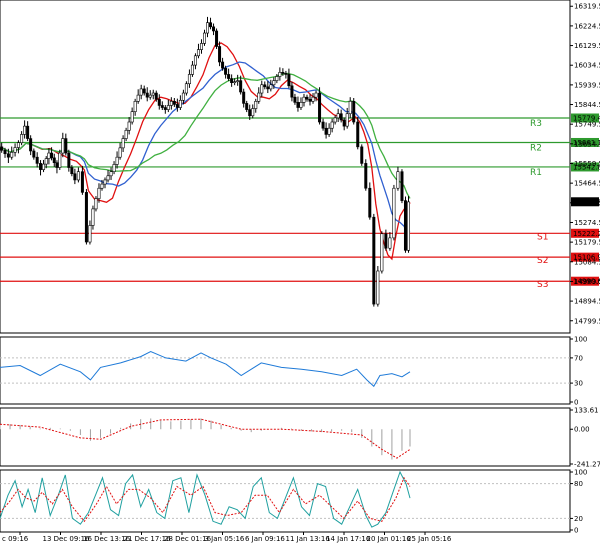 This screenshot has height=545, width=600. Describe the element at coordinates (148, 539) in the screenshot. I see `x-axis-tick-label: 21 Dec 17:16` at that location.